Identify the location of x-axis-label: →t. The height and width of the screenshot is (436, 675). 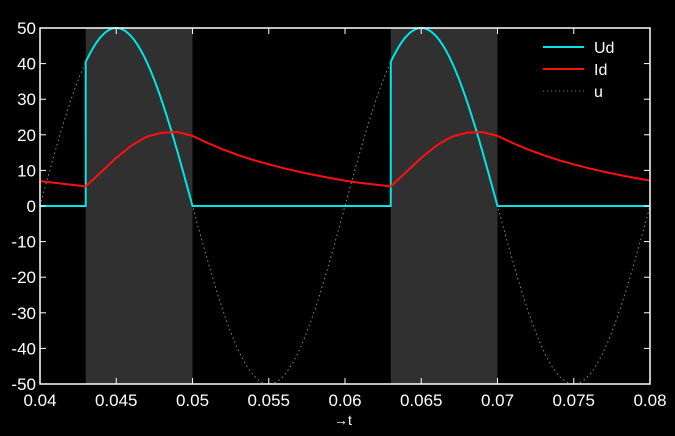
(343, 420).